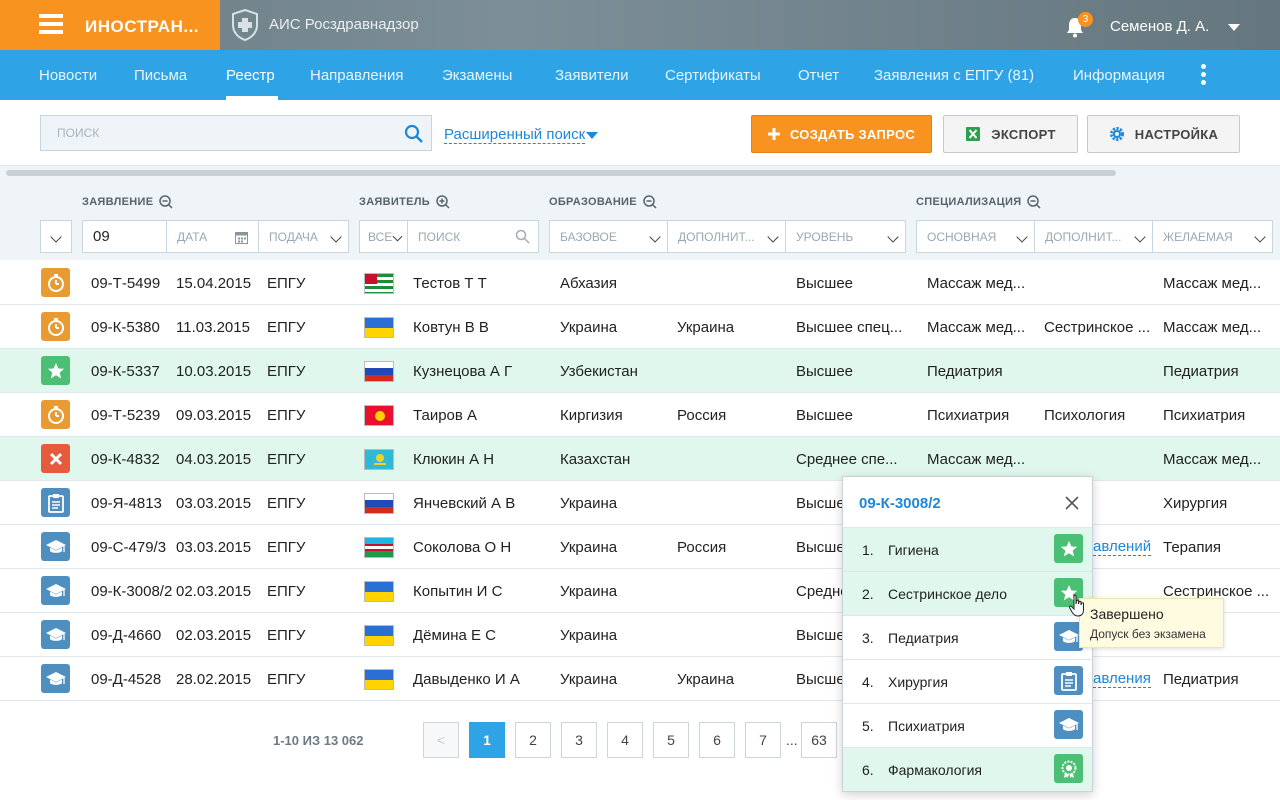 The height and width of the screenshot is (800, 1280). What do you see at coordinates (967, 725) in the screenshot?
I see `popup-list-item: 5. Психиатрия` at bounding box center [967, 725].